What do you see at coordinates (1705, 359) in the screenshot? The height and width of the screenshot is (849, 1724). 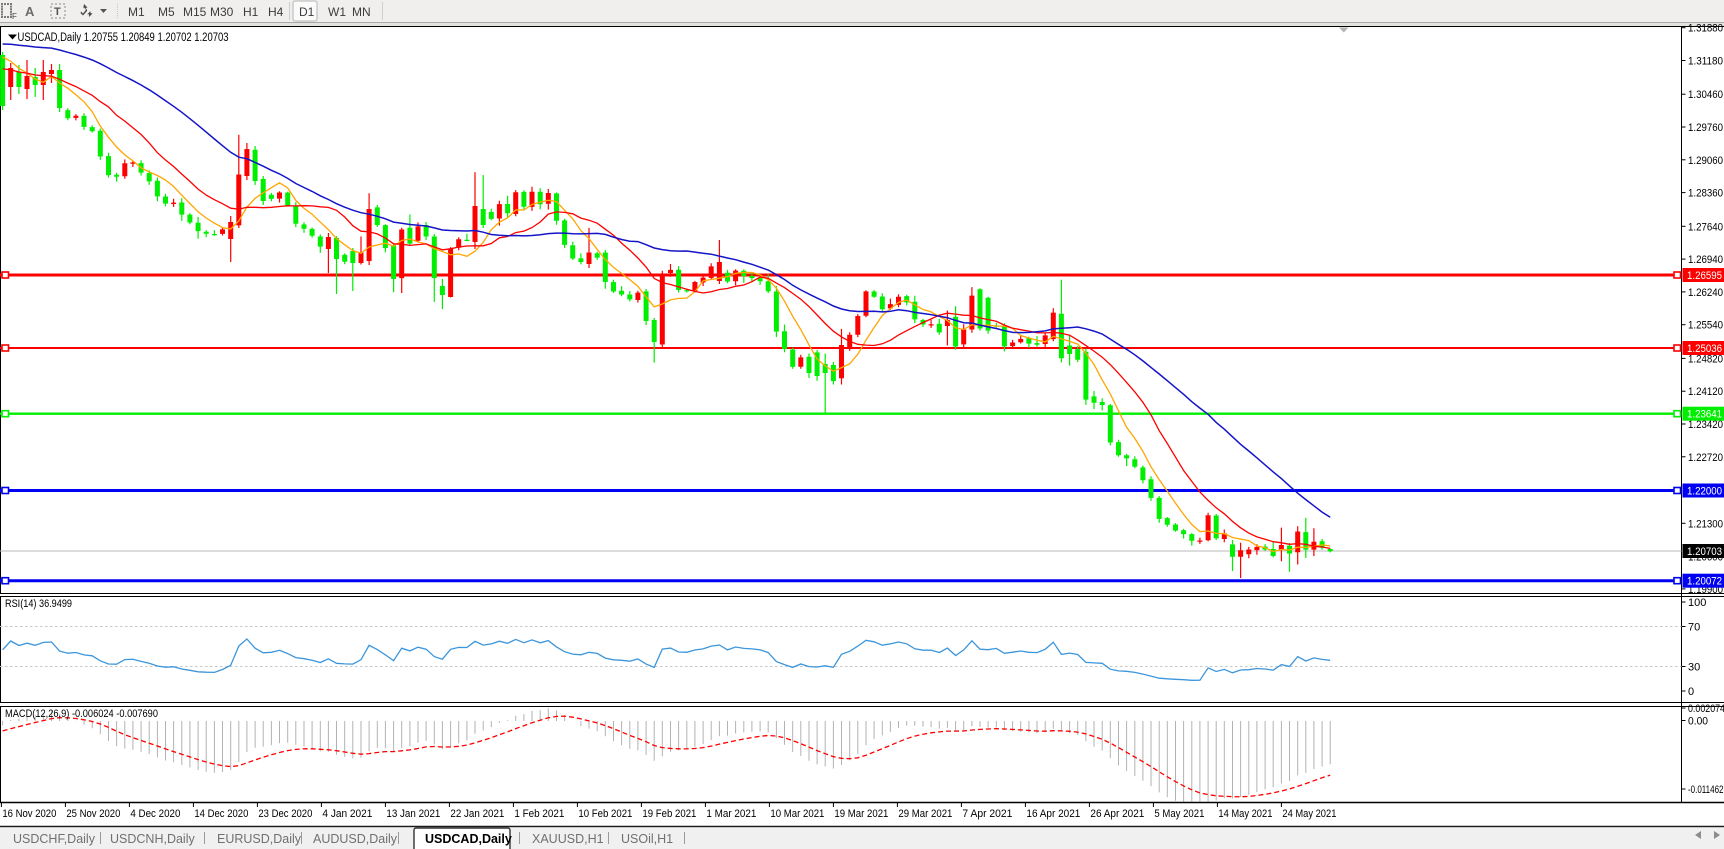 I see `svg-text: 1.24820` at bounding box center [1705, 359].